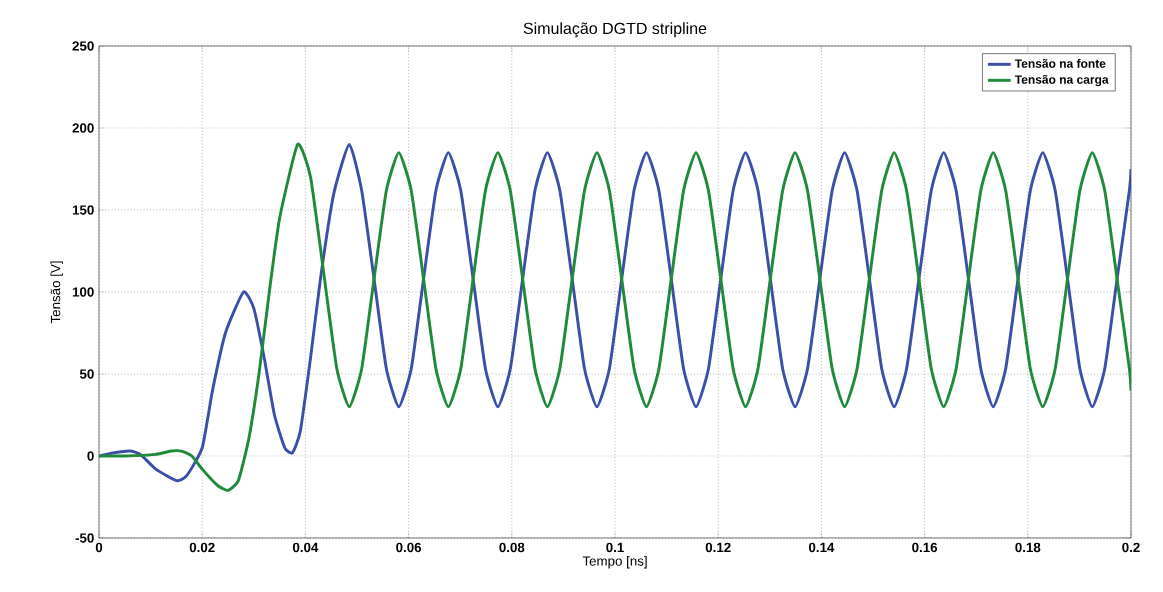 The width and height of the screenshot is (1163, 592). Describe the element at coordinates (718, 547) in the screenshot. I see `x-tick-label: 0.12` at that location.